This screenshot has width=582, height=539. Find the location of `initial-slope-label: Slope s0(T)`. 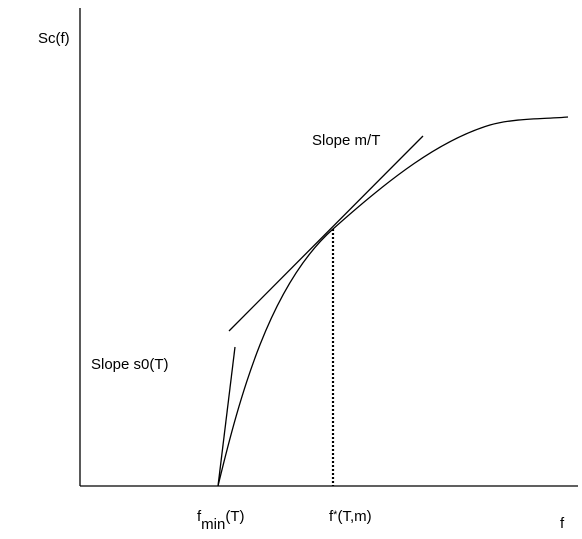

initial-slope-label: Slope s0(T) is located at coordinates (130, 364).